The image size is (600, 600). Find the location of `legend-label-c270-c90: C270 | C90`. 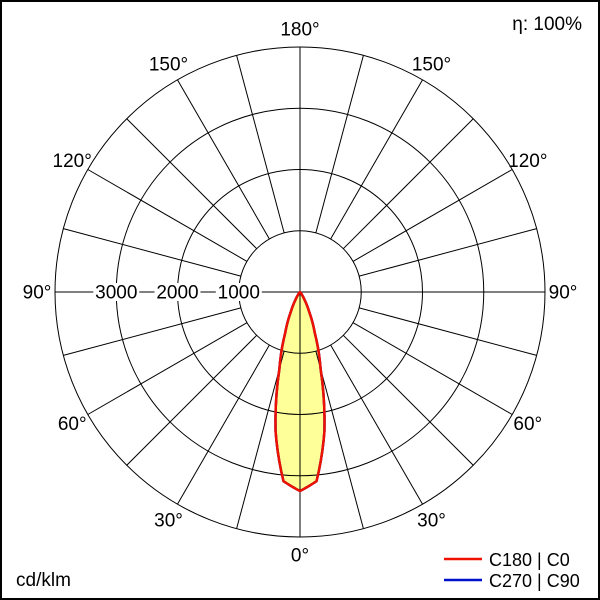

legend-label-c270-c90: C270 | C90 is located at coordinates (534, 581).